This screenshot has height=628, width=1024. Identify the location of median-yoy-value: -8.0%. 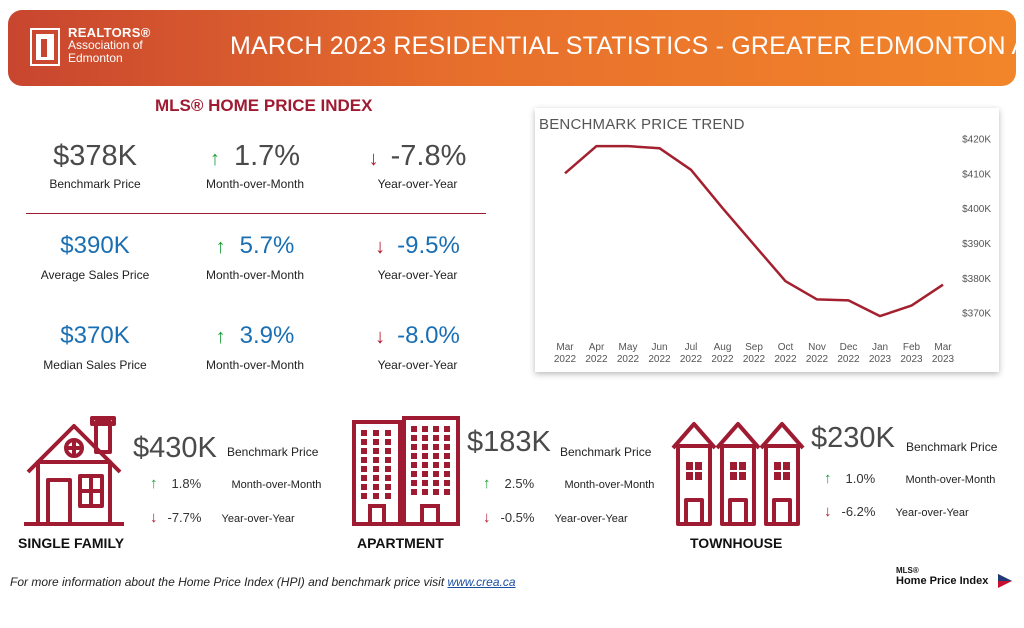
(428, 335).